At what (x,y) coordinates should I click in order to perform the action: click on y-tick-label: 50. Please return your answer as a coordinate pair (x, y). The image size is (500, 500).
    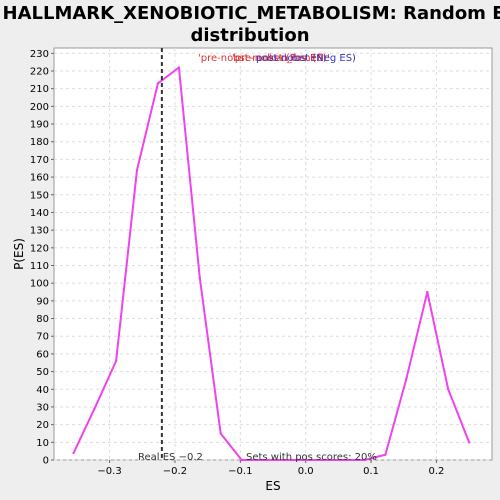
    Looking at the image, I should click on (42, 372).